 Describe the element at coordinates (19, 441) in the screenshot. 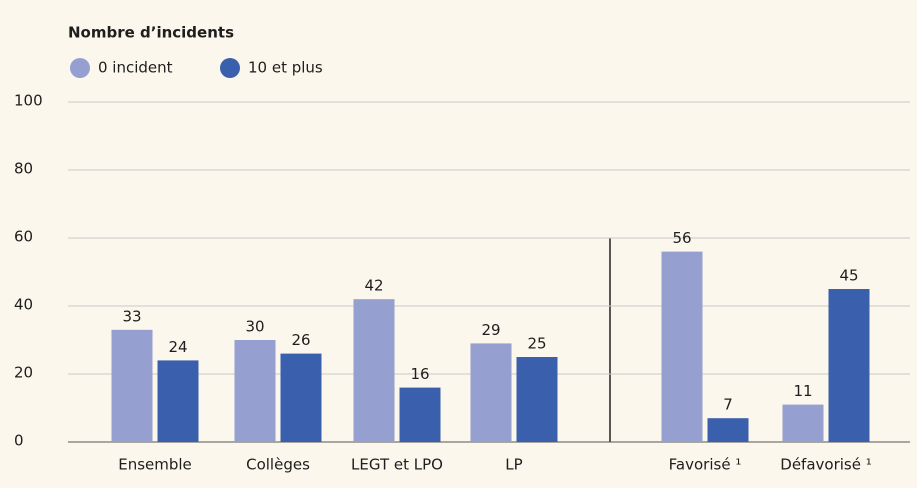

I see `y-tick-label: 0` at that location.